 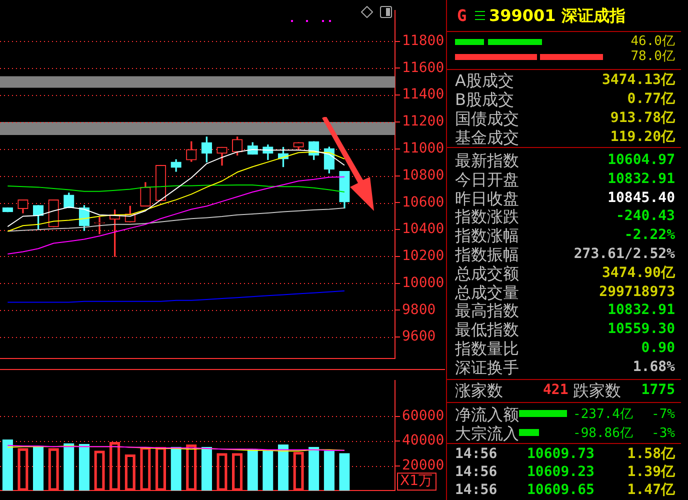 What do you see at coordinates (487, 137) in the screenshot?
I see `text: 基金成交` at bounding box center [487, 137].